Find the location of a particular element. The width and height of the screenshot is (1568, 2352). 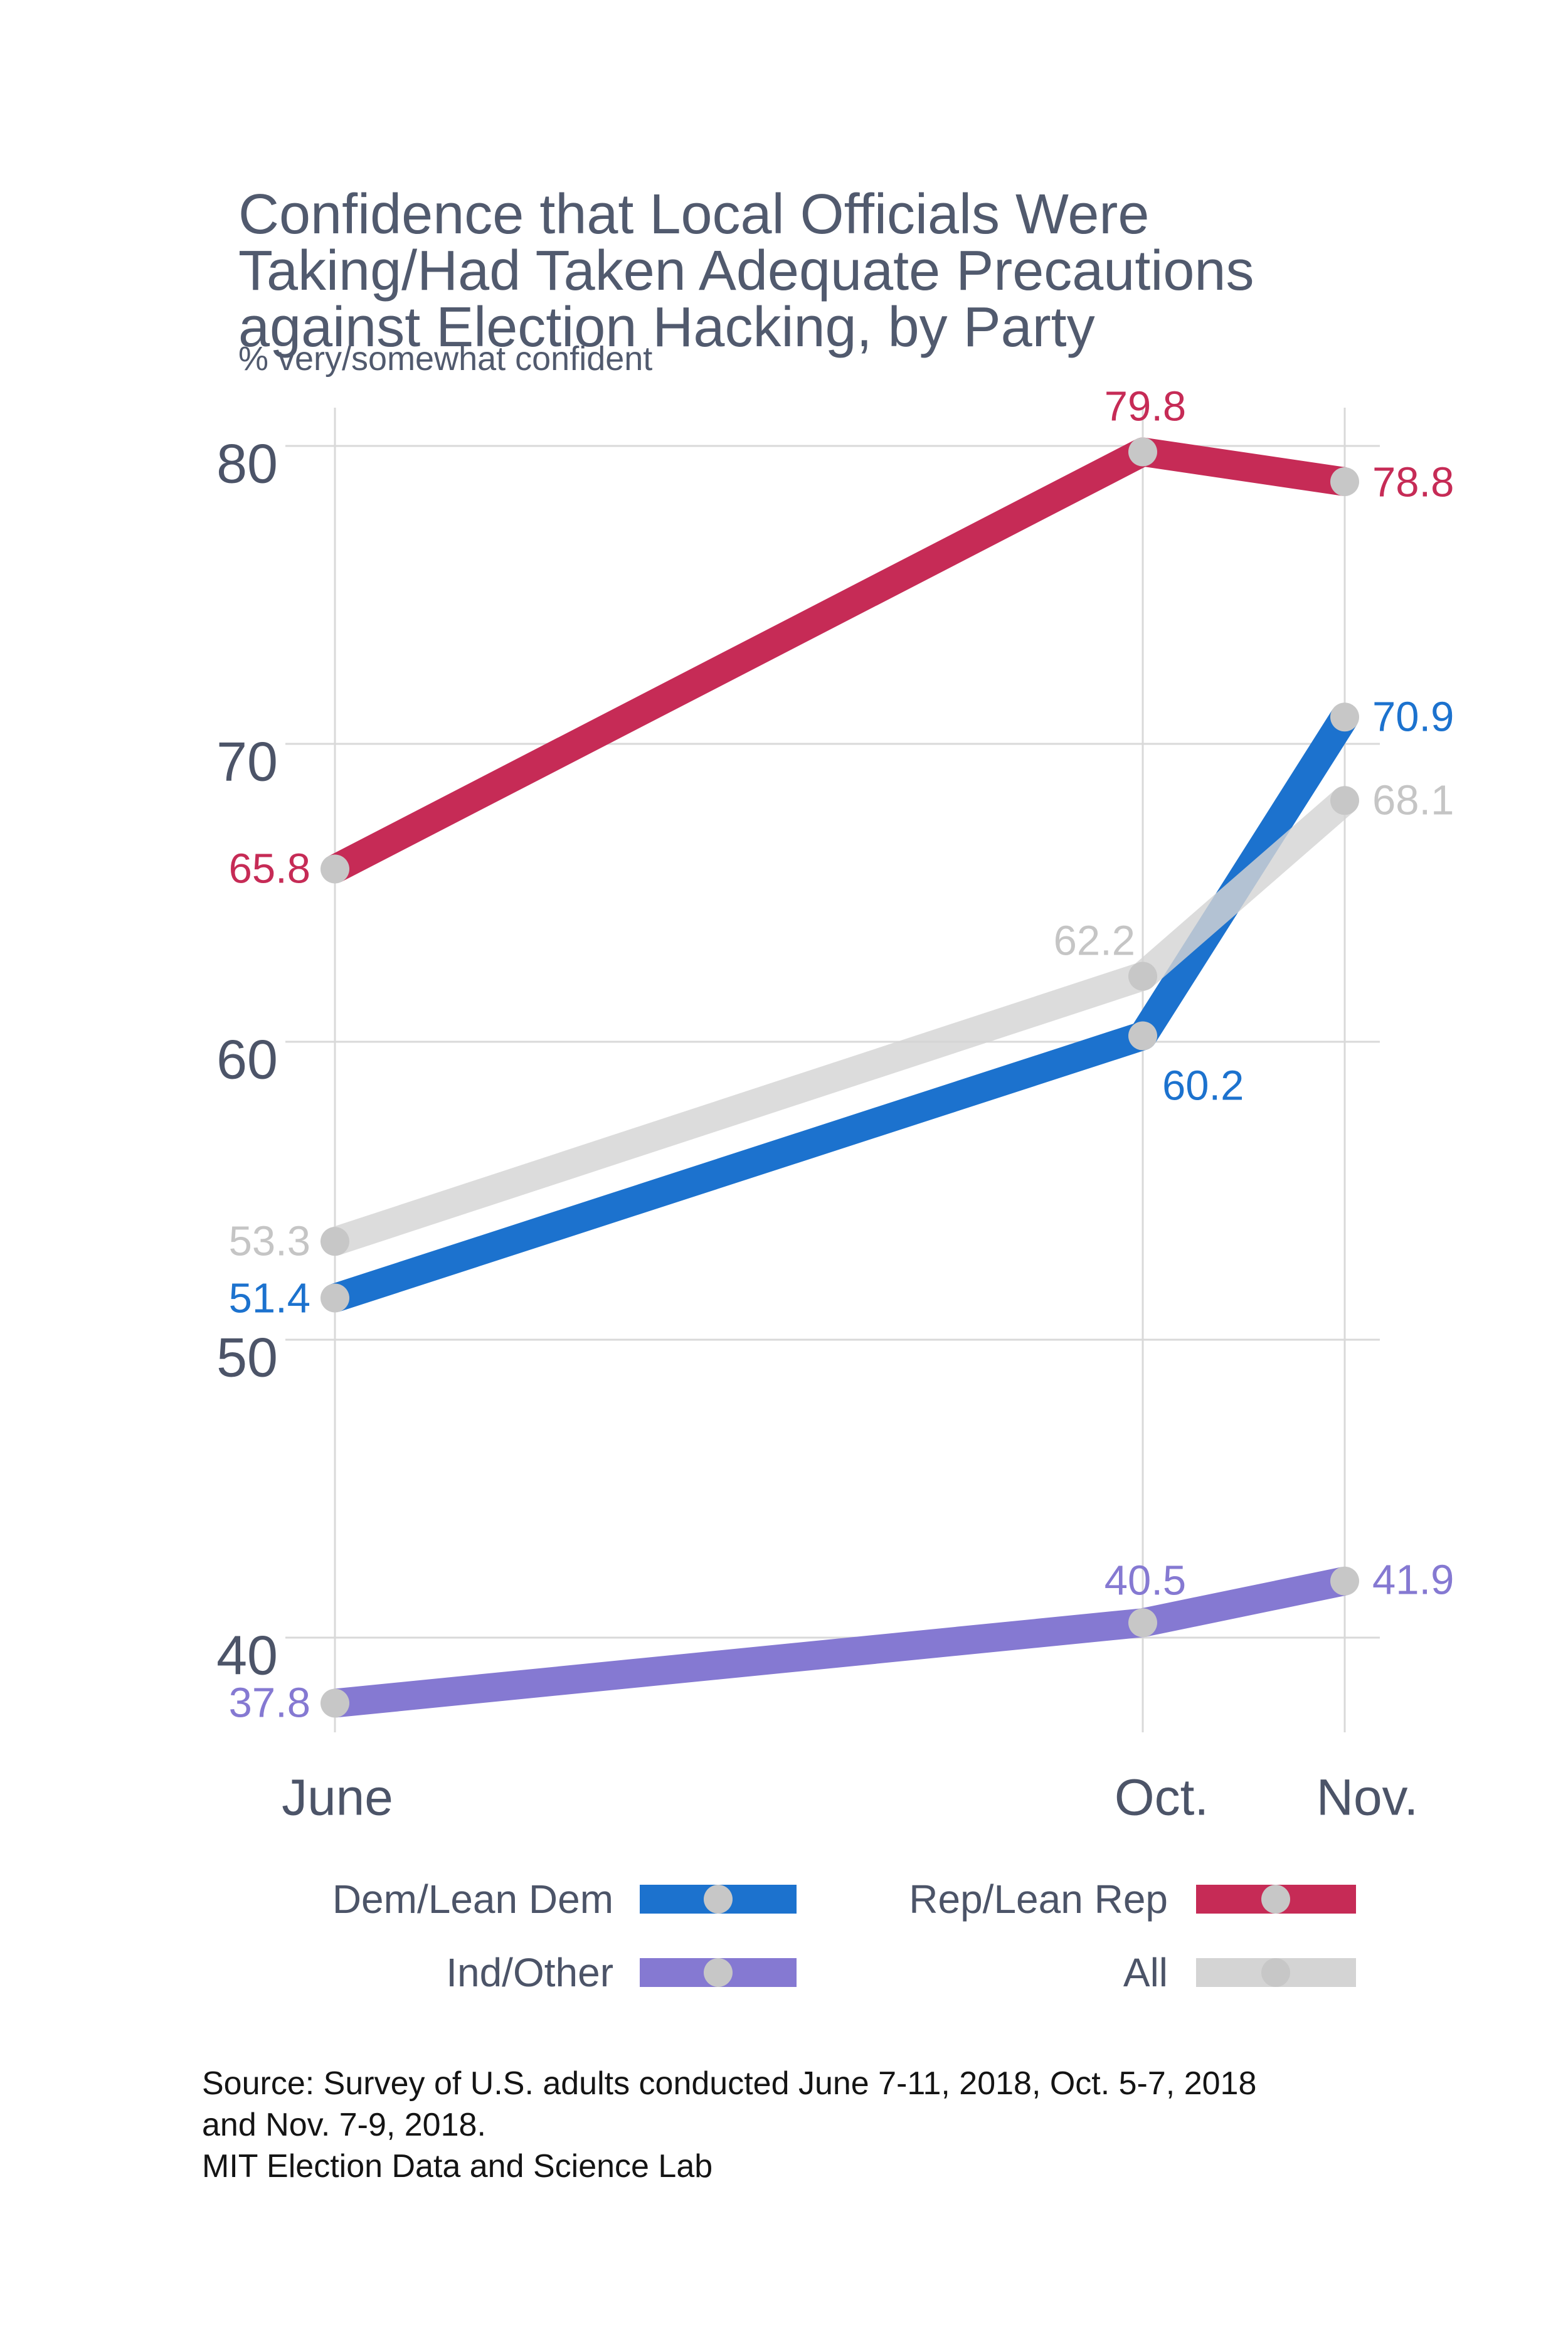

value-label-dem-nov: 70.9 is located at coordinates (1413, 718).